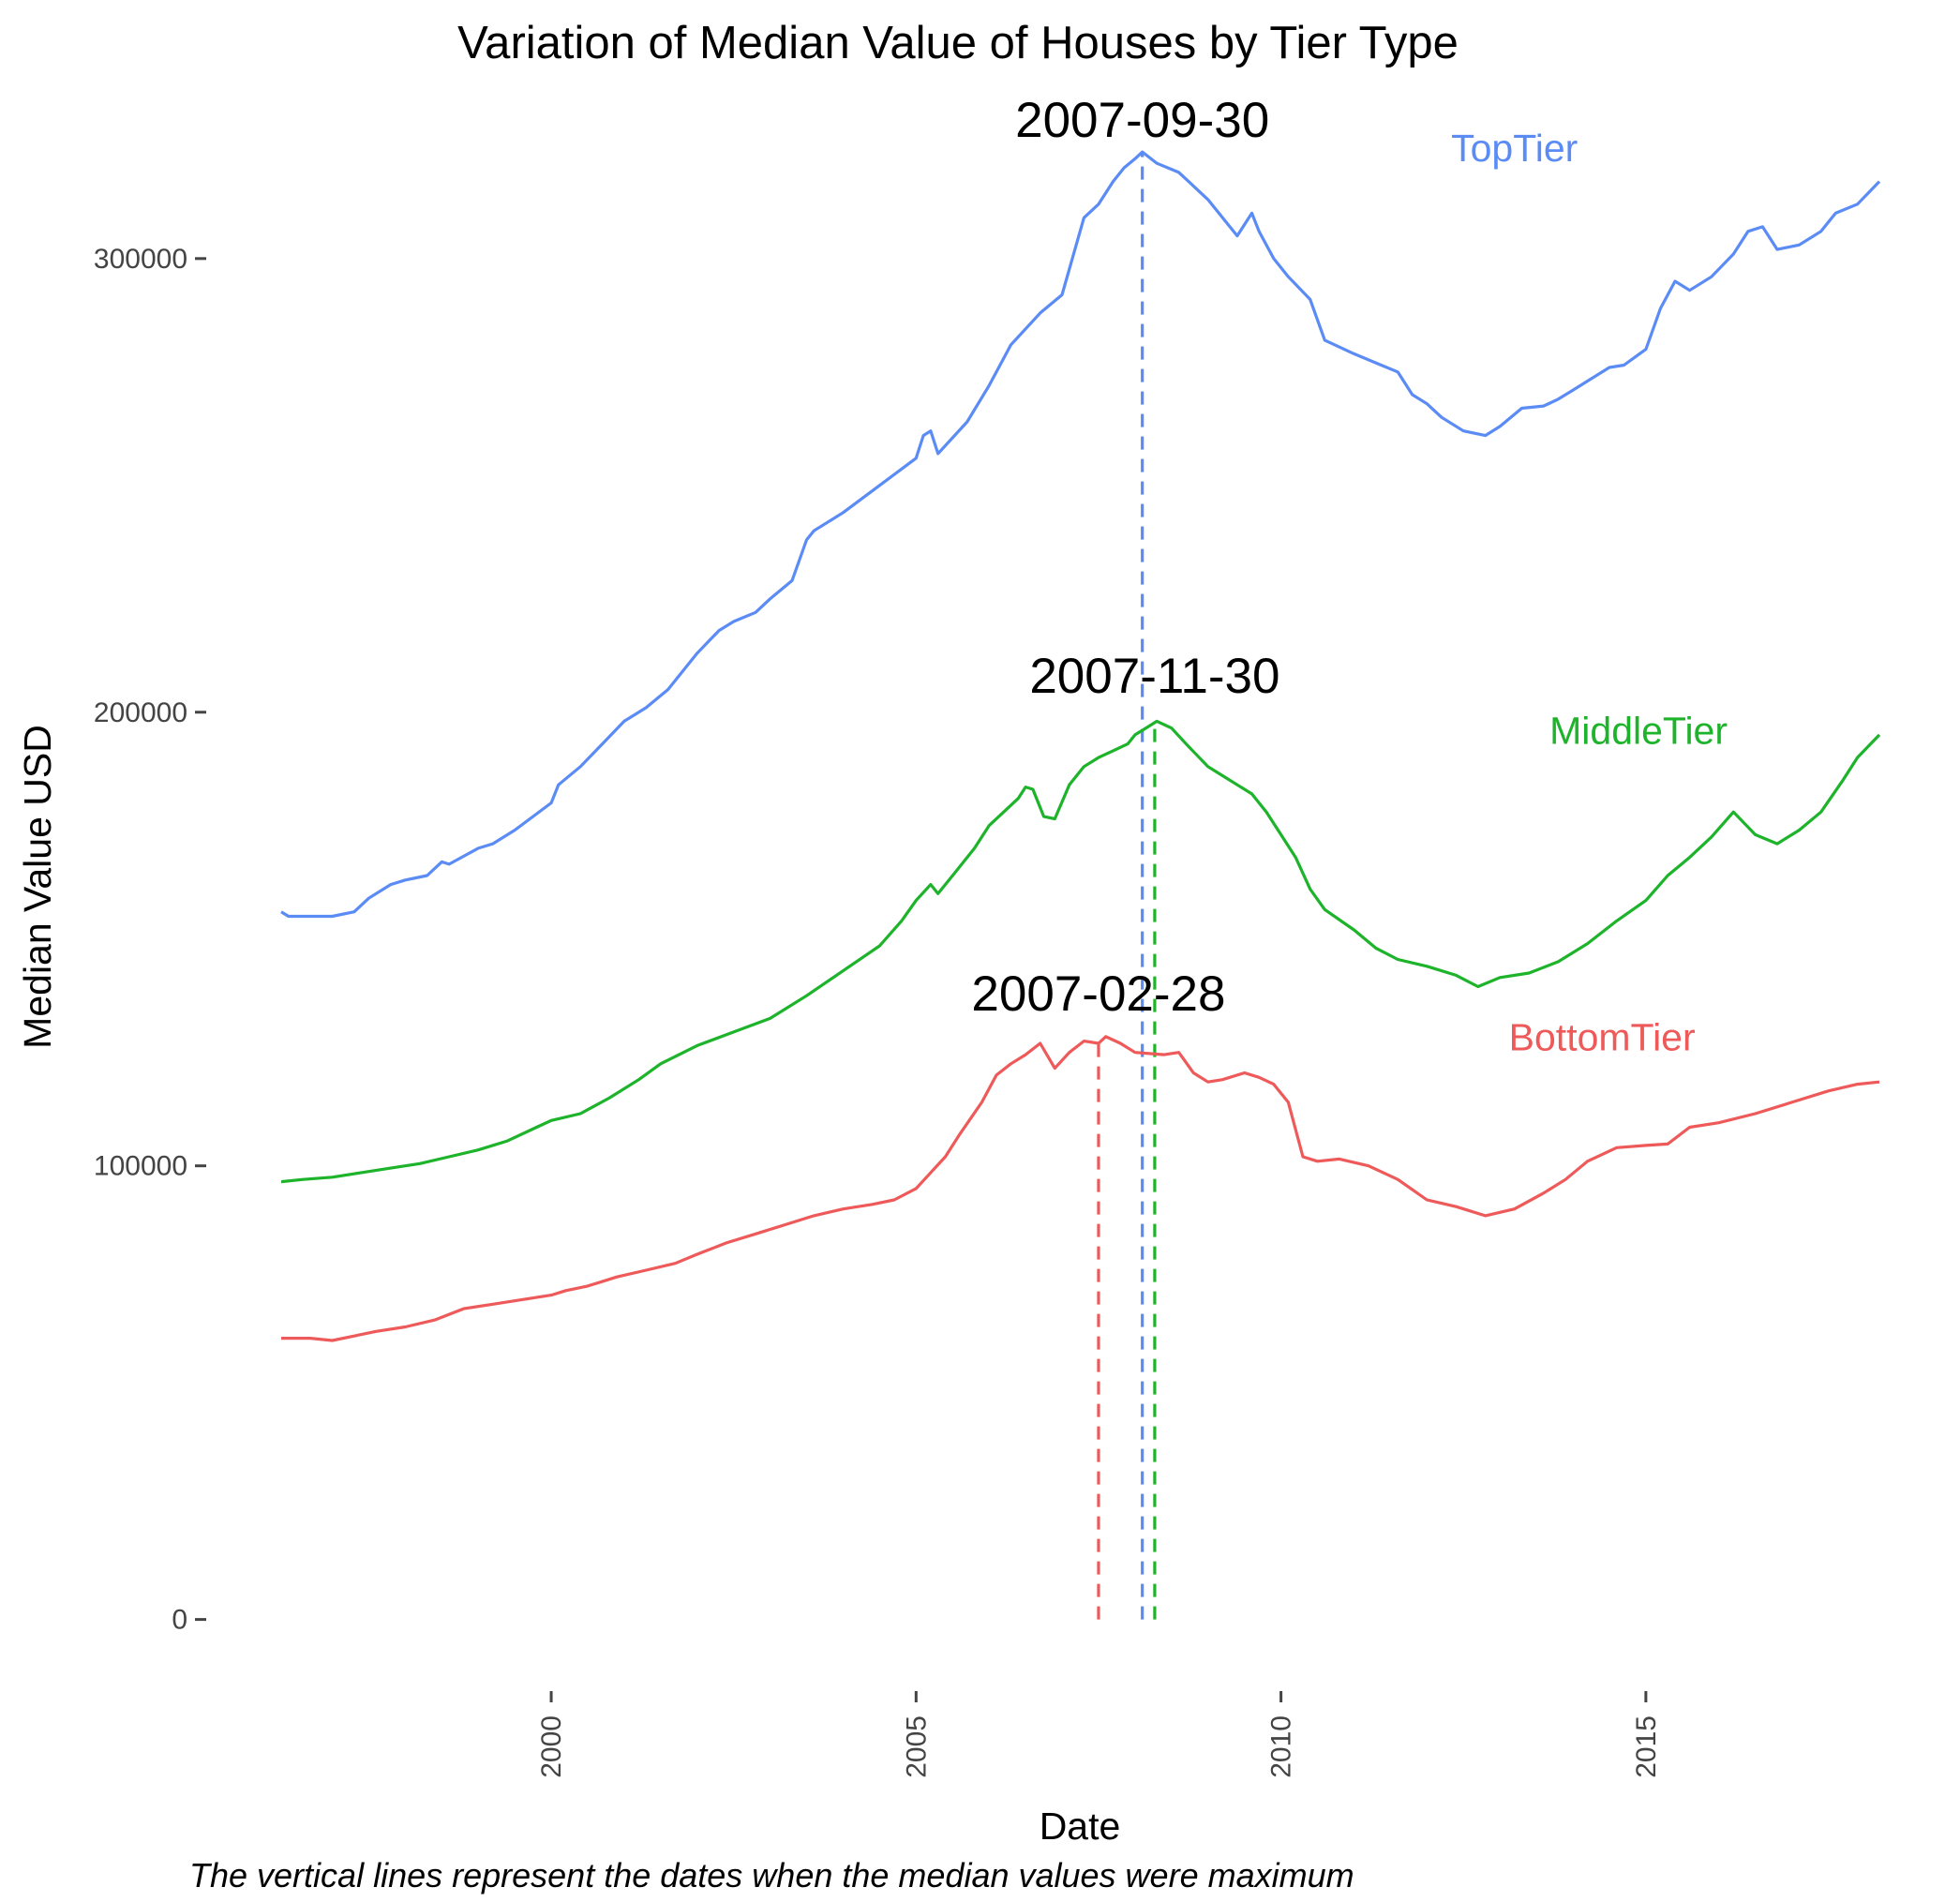  I want to click on series-label-bottomtier: BottomTier, so click(1602, 1037).